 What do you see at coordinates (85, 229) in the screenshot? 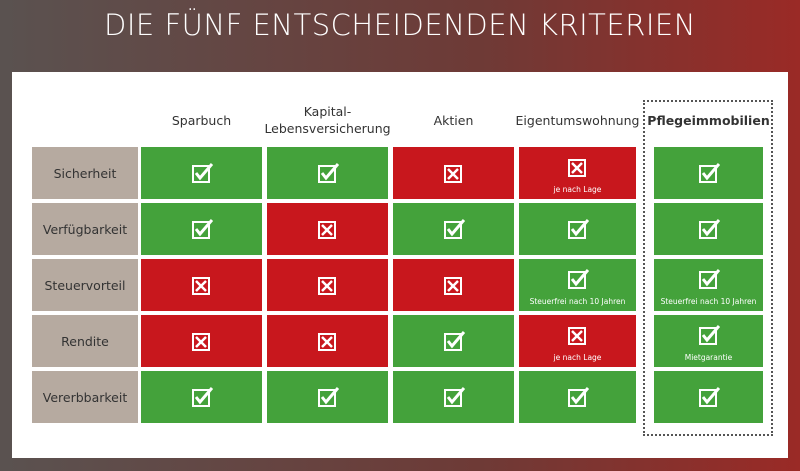
I see `row-label: Verfügbarkeit` at bounding box center [85, 229].